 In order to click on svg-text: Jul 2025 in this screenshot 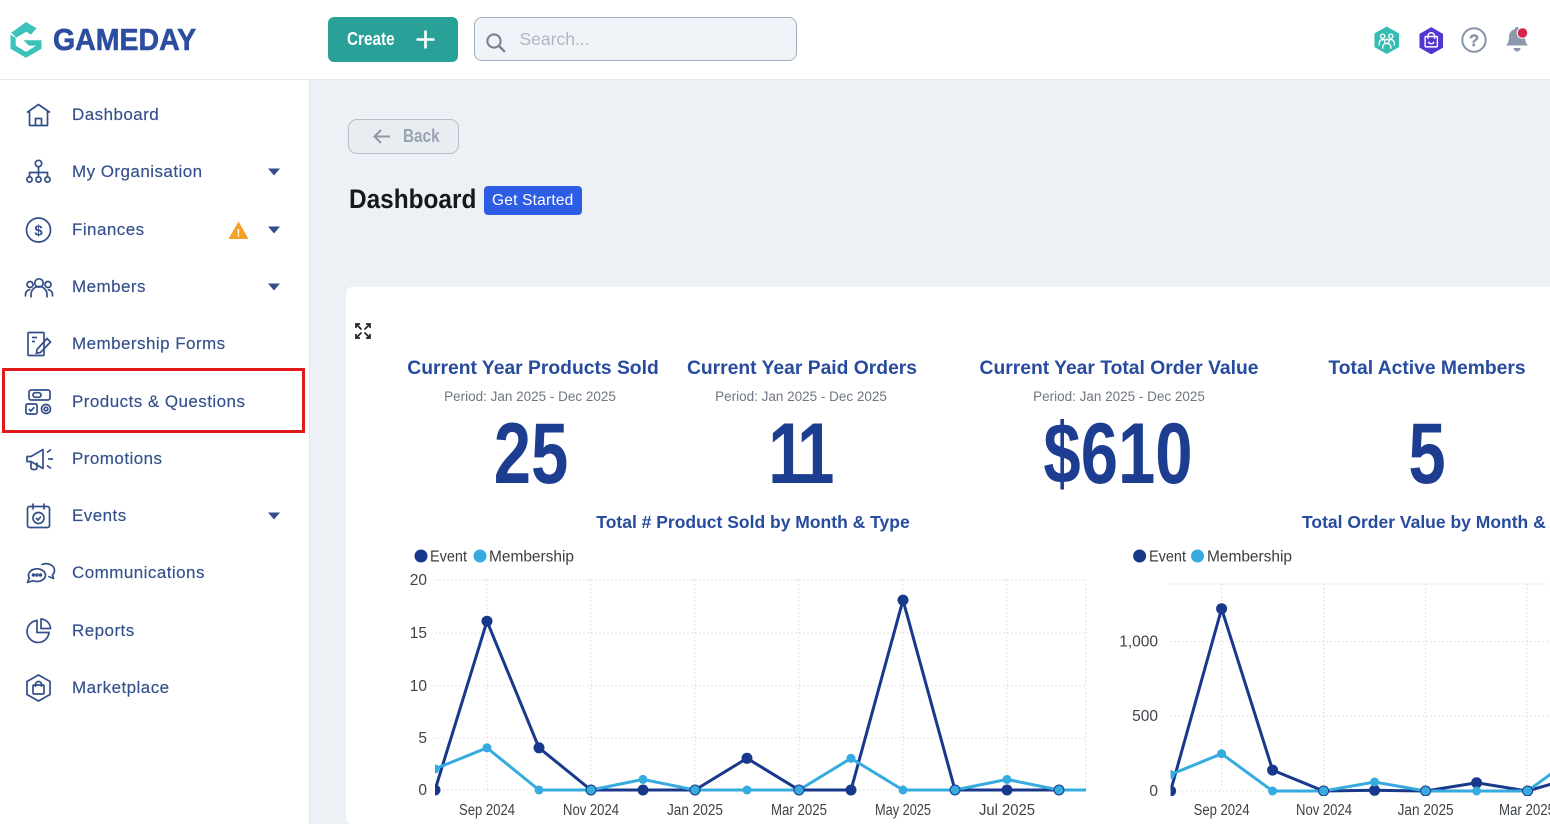, I will do `click(1007, 810)`.